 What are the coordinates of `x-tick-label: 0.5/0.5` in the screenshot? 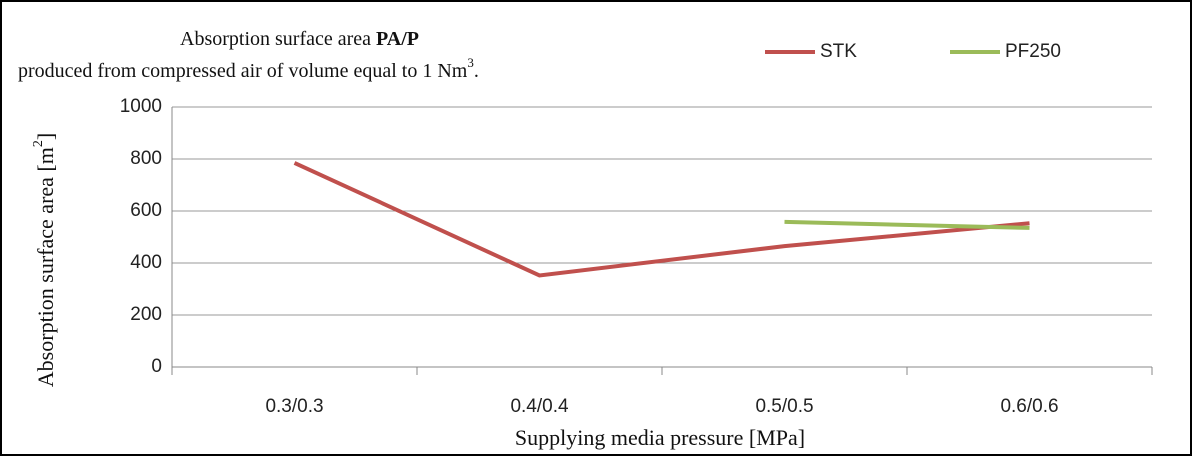 It's located at (784, 406).